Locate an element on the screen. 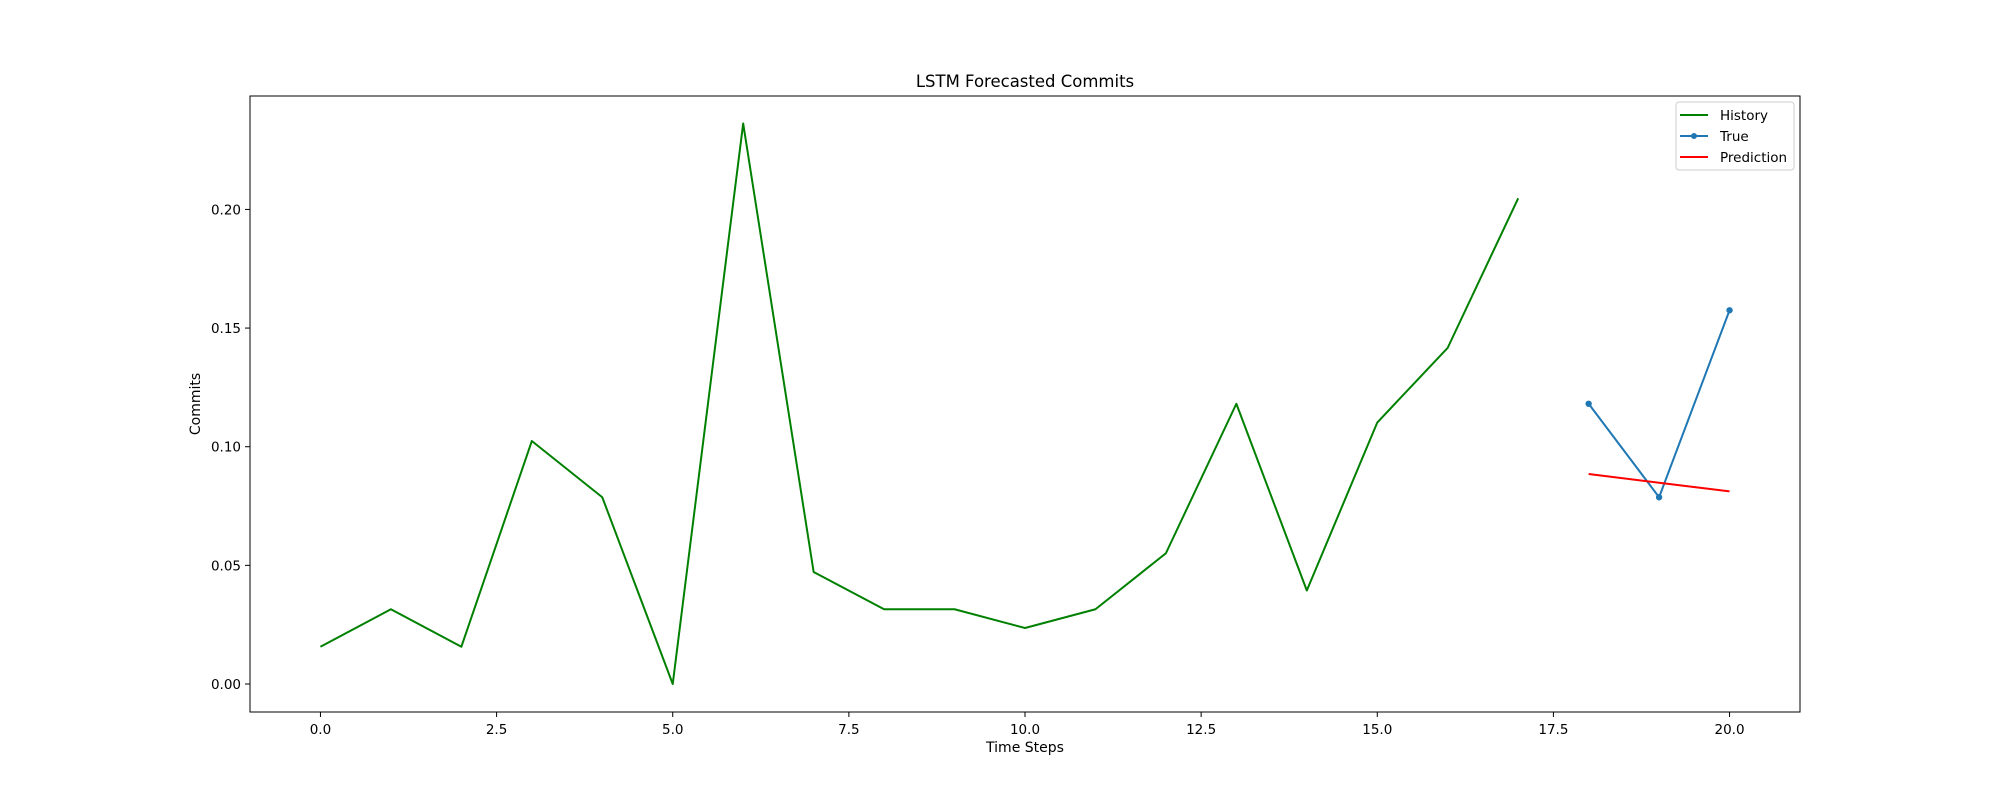 This screenshot has width=2000, height=800. x-tick-label: 12.5 is located at coordinates (1201, 730).